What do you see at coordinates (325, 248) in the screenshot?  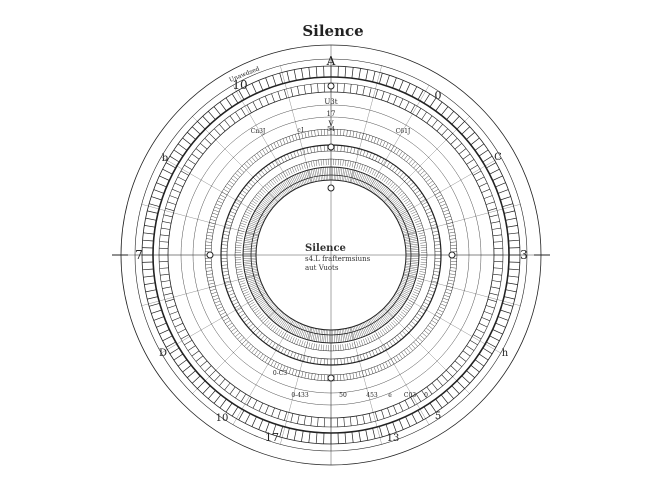 I see `center-title: Silence` at bounding box center [325, 248].